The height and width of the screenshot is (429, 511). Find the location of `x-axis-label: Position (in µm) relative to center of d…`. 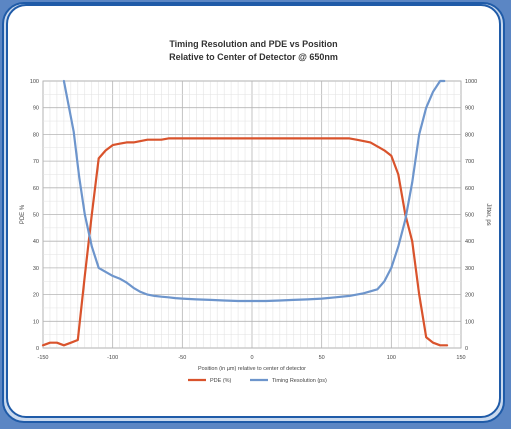

x-axis-label: Position (in µm) relative to center of d… is located at coordinates (252, 369).